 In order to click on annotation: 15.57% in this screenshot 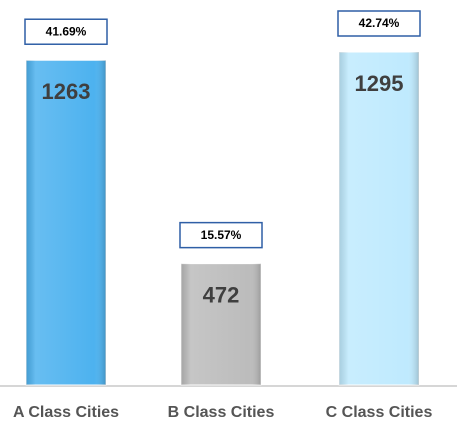, I will do `click(221, 235)`.